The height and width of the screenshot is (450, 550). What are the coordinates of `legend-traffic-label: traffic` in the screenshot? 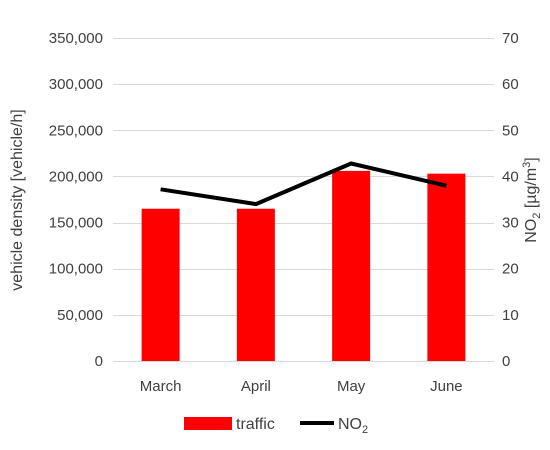 It's located at (255, 424).